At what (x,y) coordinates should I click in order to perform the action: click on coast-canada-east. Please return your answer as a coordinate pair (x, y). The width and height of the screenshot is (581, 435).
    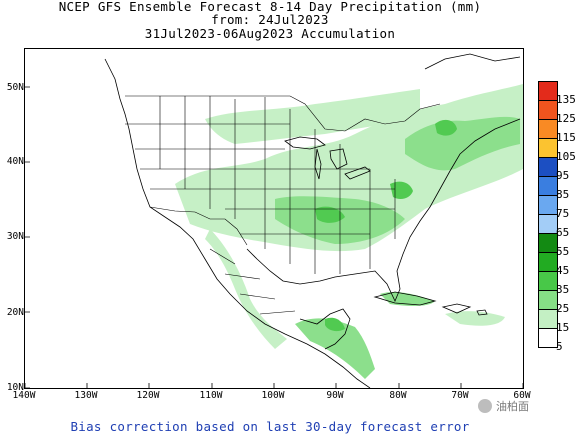
    Looking at the image, I should click on (472, 61).